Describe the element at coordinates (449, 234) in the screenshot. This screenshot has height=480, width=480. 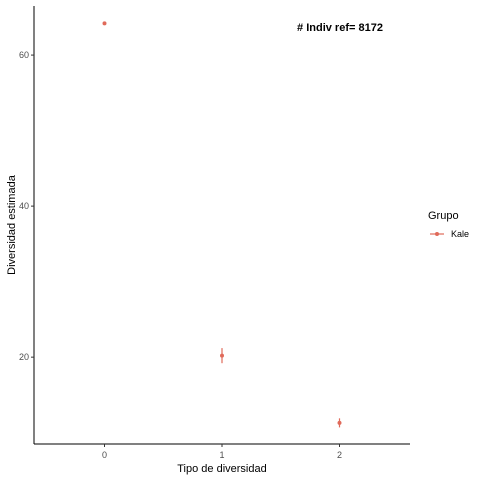
I see `legend-entries: Kale` at that location.